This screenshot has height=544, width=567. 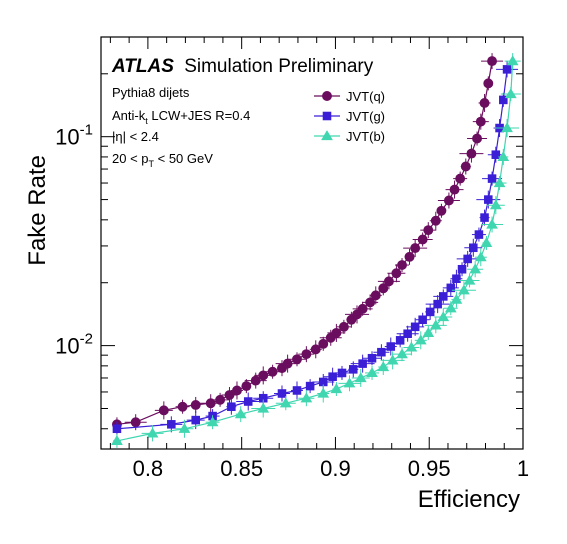 What do you see at coordinates (129, 115) in the screenshot?
I see `jet-annotation-a: Anti-k` at bounding box center [129, 115].